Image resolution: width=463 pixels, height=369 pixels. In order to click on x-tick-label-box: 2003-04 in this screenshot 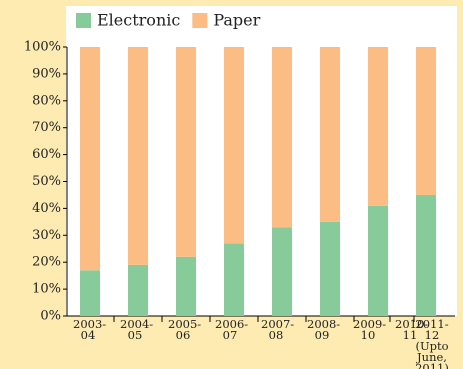, I will do `click(90, 330)`.